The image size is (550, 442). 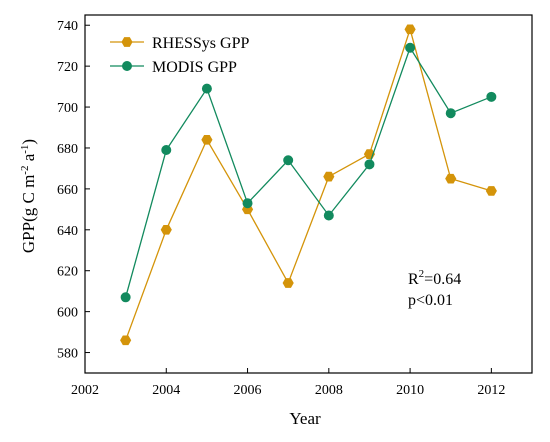 What do you see at coordinates (67, 354) in the screenshot?
I see `y-tick-label: 580` at bounding box center [67, 354].